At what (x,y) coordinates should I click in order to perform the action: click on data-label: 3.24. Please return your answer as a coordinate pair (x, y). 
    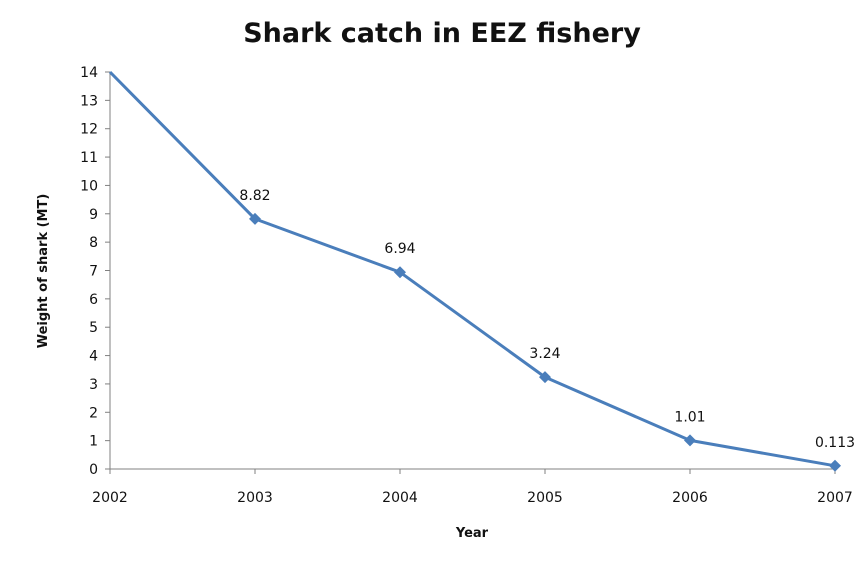
    Looking at the image, I should click on (544, 354).